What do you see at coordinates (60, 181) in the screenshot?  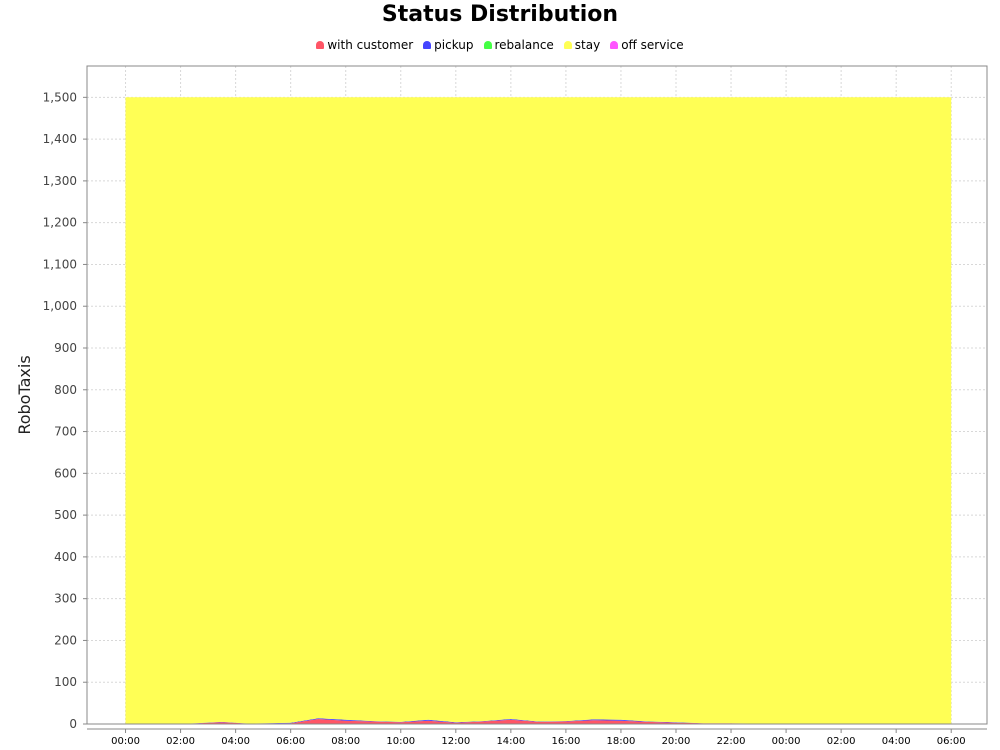 I see `y-tick-label: 1,300` at bounding box center [60, 181].